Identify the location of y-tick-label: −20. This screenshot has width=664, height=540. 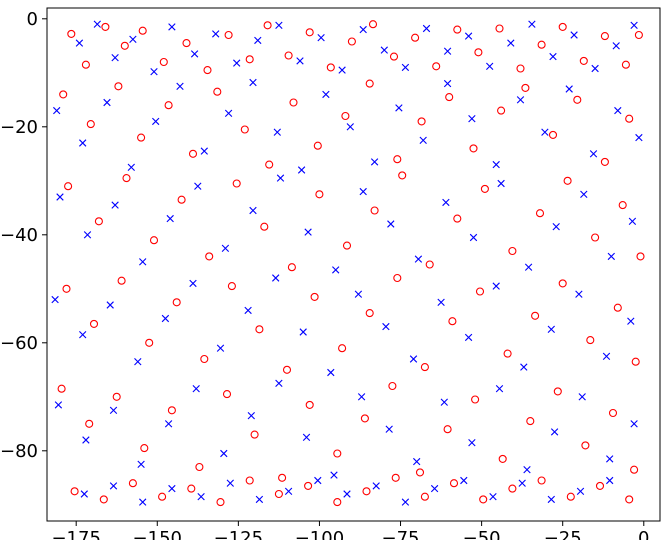
(19, 127).